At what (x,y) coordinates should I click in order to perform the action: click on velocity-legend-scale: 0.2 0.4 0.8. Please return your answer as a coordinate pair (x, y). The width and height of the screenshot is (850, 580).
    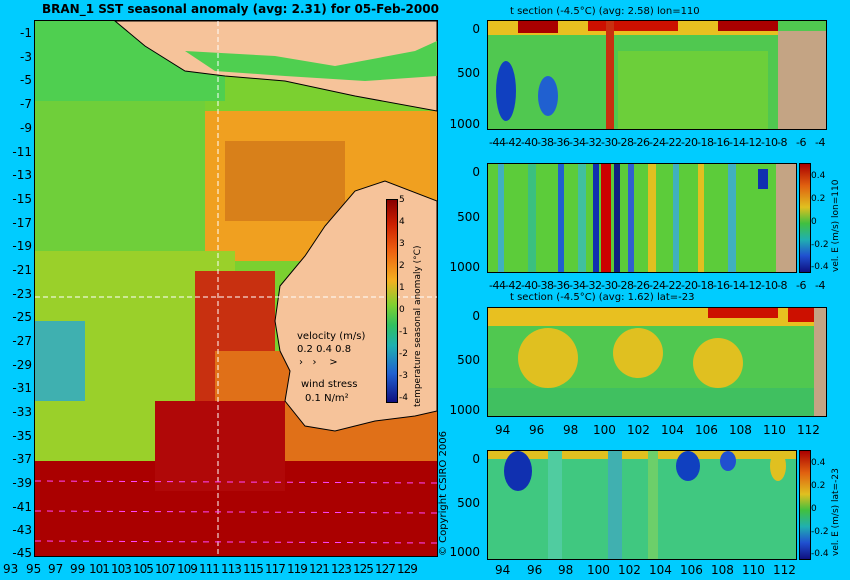
    Looking at the image, I should click on (324, 349).